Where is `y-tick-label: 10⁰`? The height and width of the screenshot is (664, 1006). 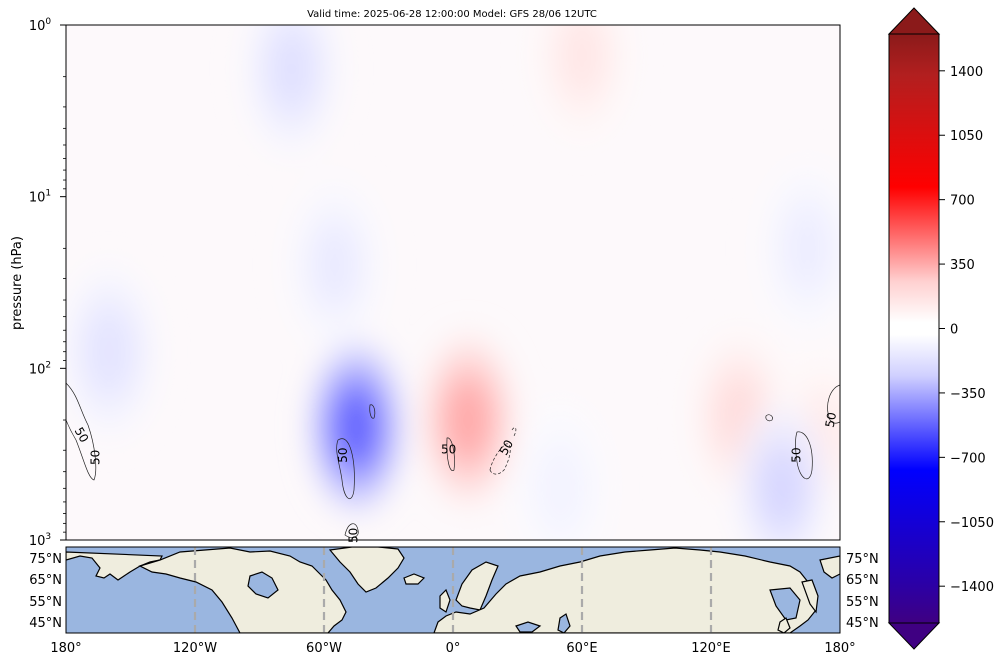 y-tick-label: 10⁰ is located at coordinates (40, 25).